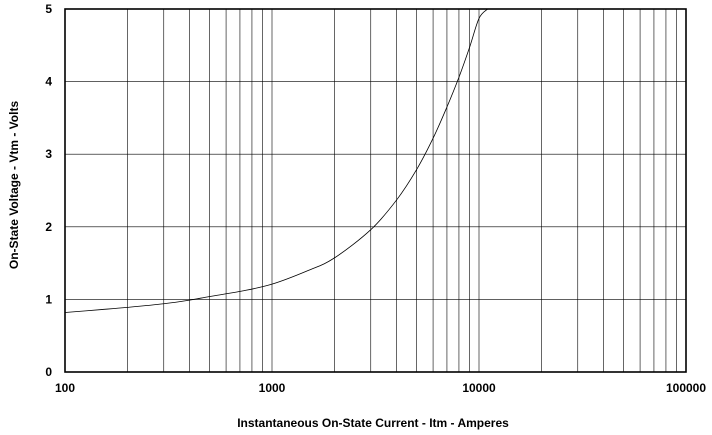 The width and height of the screenshot is (712, 435). I want to click on x-tick-labels: 100 1000 10000 100000, so click(380, 388).